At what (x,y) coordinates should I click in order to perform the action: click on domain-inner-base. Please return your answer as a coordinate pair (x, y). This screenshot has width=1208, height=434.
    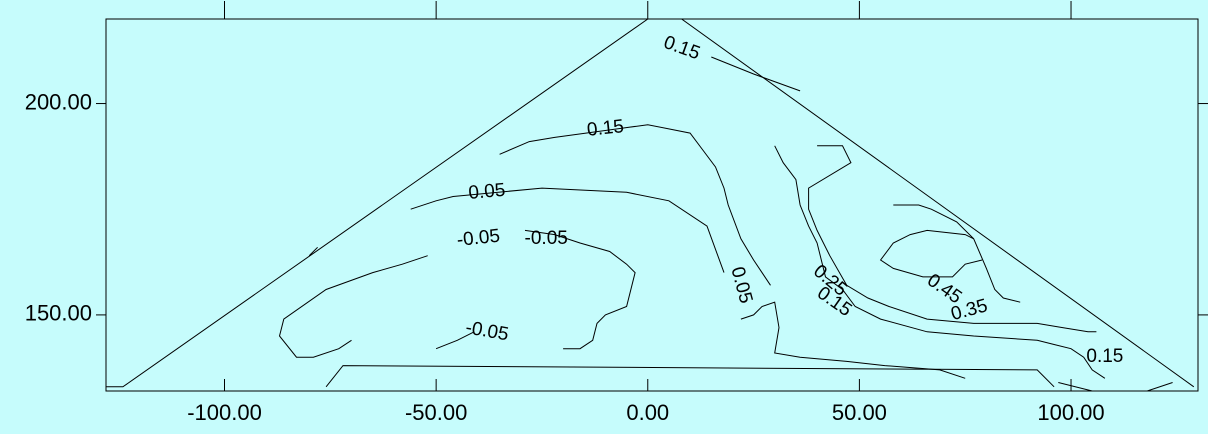
    Looking at the image, I should click on (690, 376).